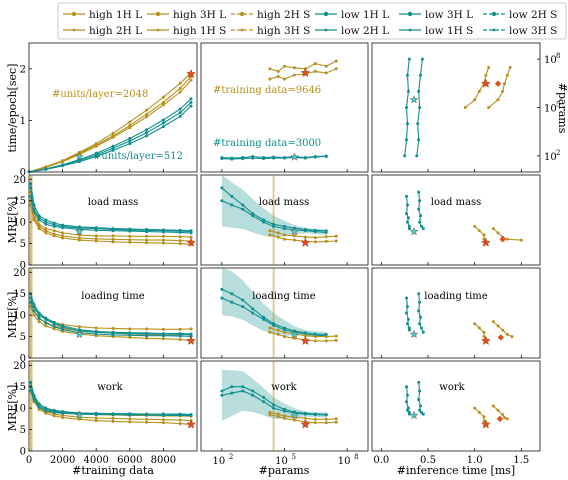 This screenshot has height=480, width=568. What do you see at coordinates (105, 413) in the screenshot?
I see `panel-3-0: 0 5 10 15 20 0 2000 4000 6000 8000` at bounding box center [105, 413].